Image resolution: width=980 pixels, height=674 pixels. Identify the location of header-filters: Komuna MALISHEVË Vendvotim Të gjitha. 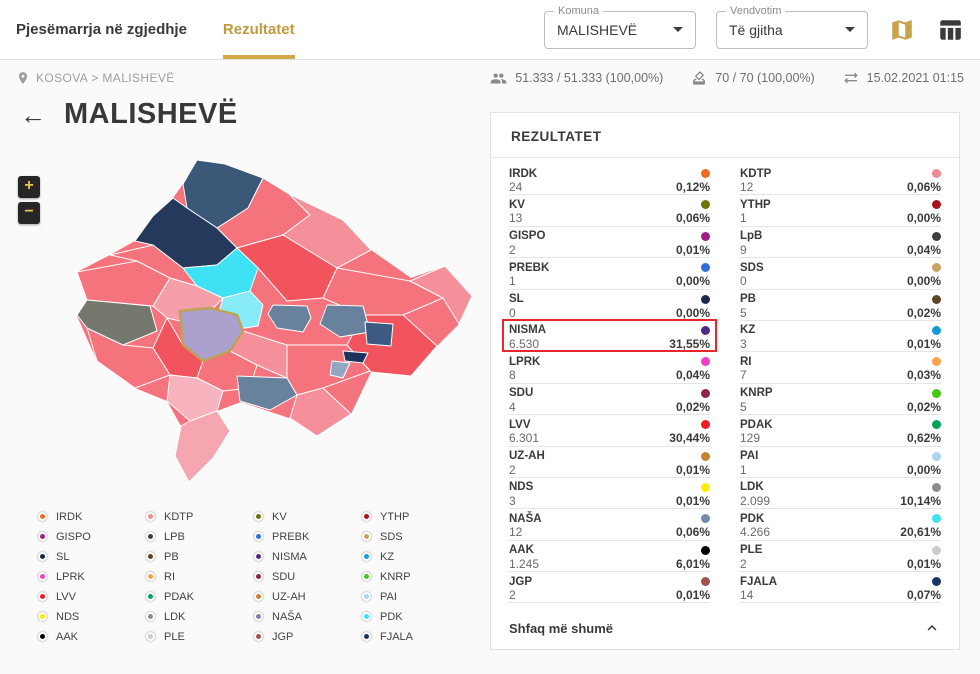
(754, 29).